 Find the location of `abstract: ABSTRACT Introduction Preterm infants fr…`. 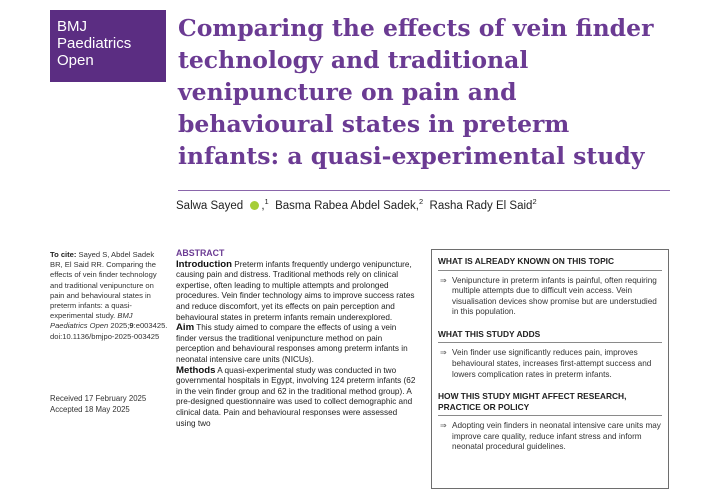

abstract: ABSTRACT Introduction Preterm infants fr… is located at coordinates (296, 338).